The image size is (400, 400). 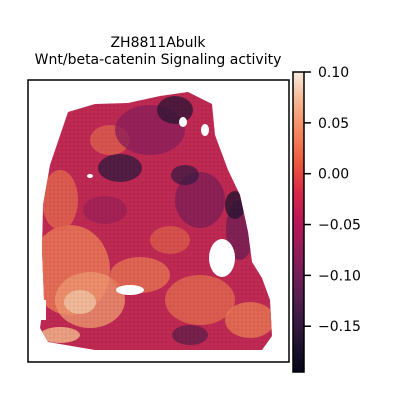 I want to click on colorbar-ticks: 0.10 0.05 0.00 −0.05 −0.10 −0.15, so click(x=332, y=200).